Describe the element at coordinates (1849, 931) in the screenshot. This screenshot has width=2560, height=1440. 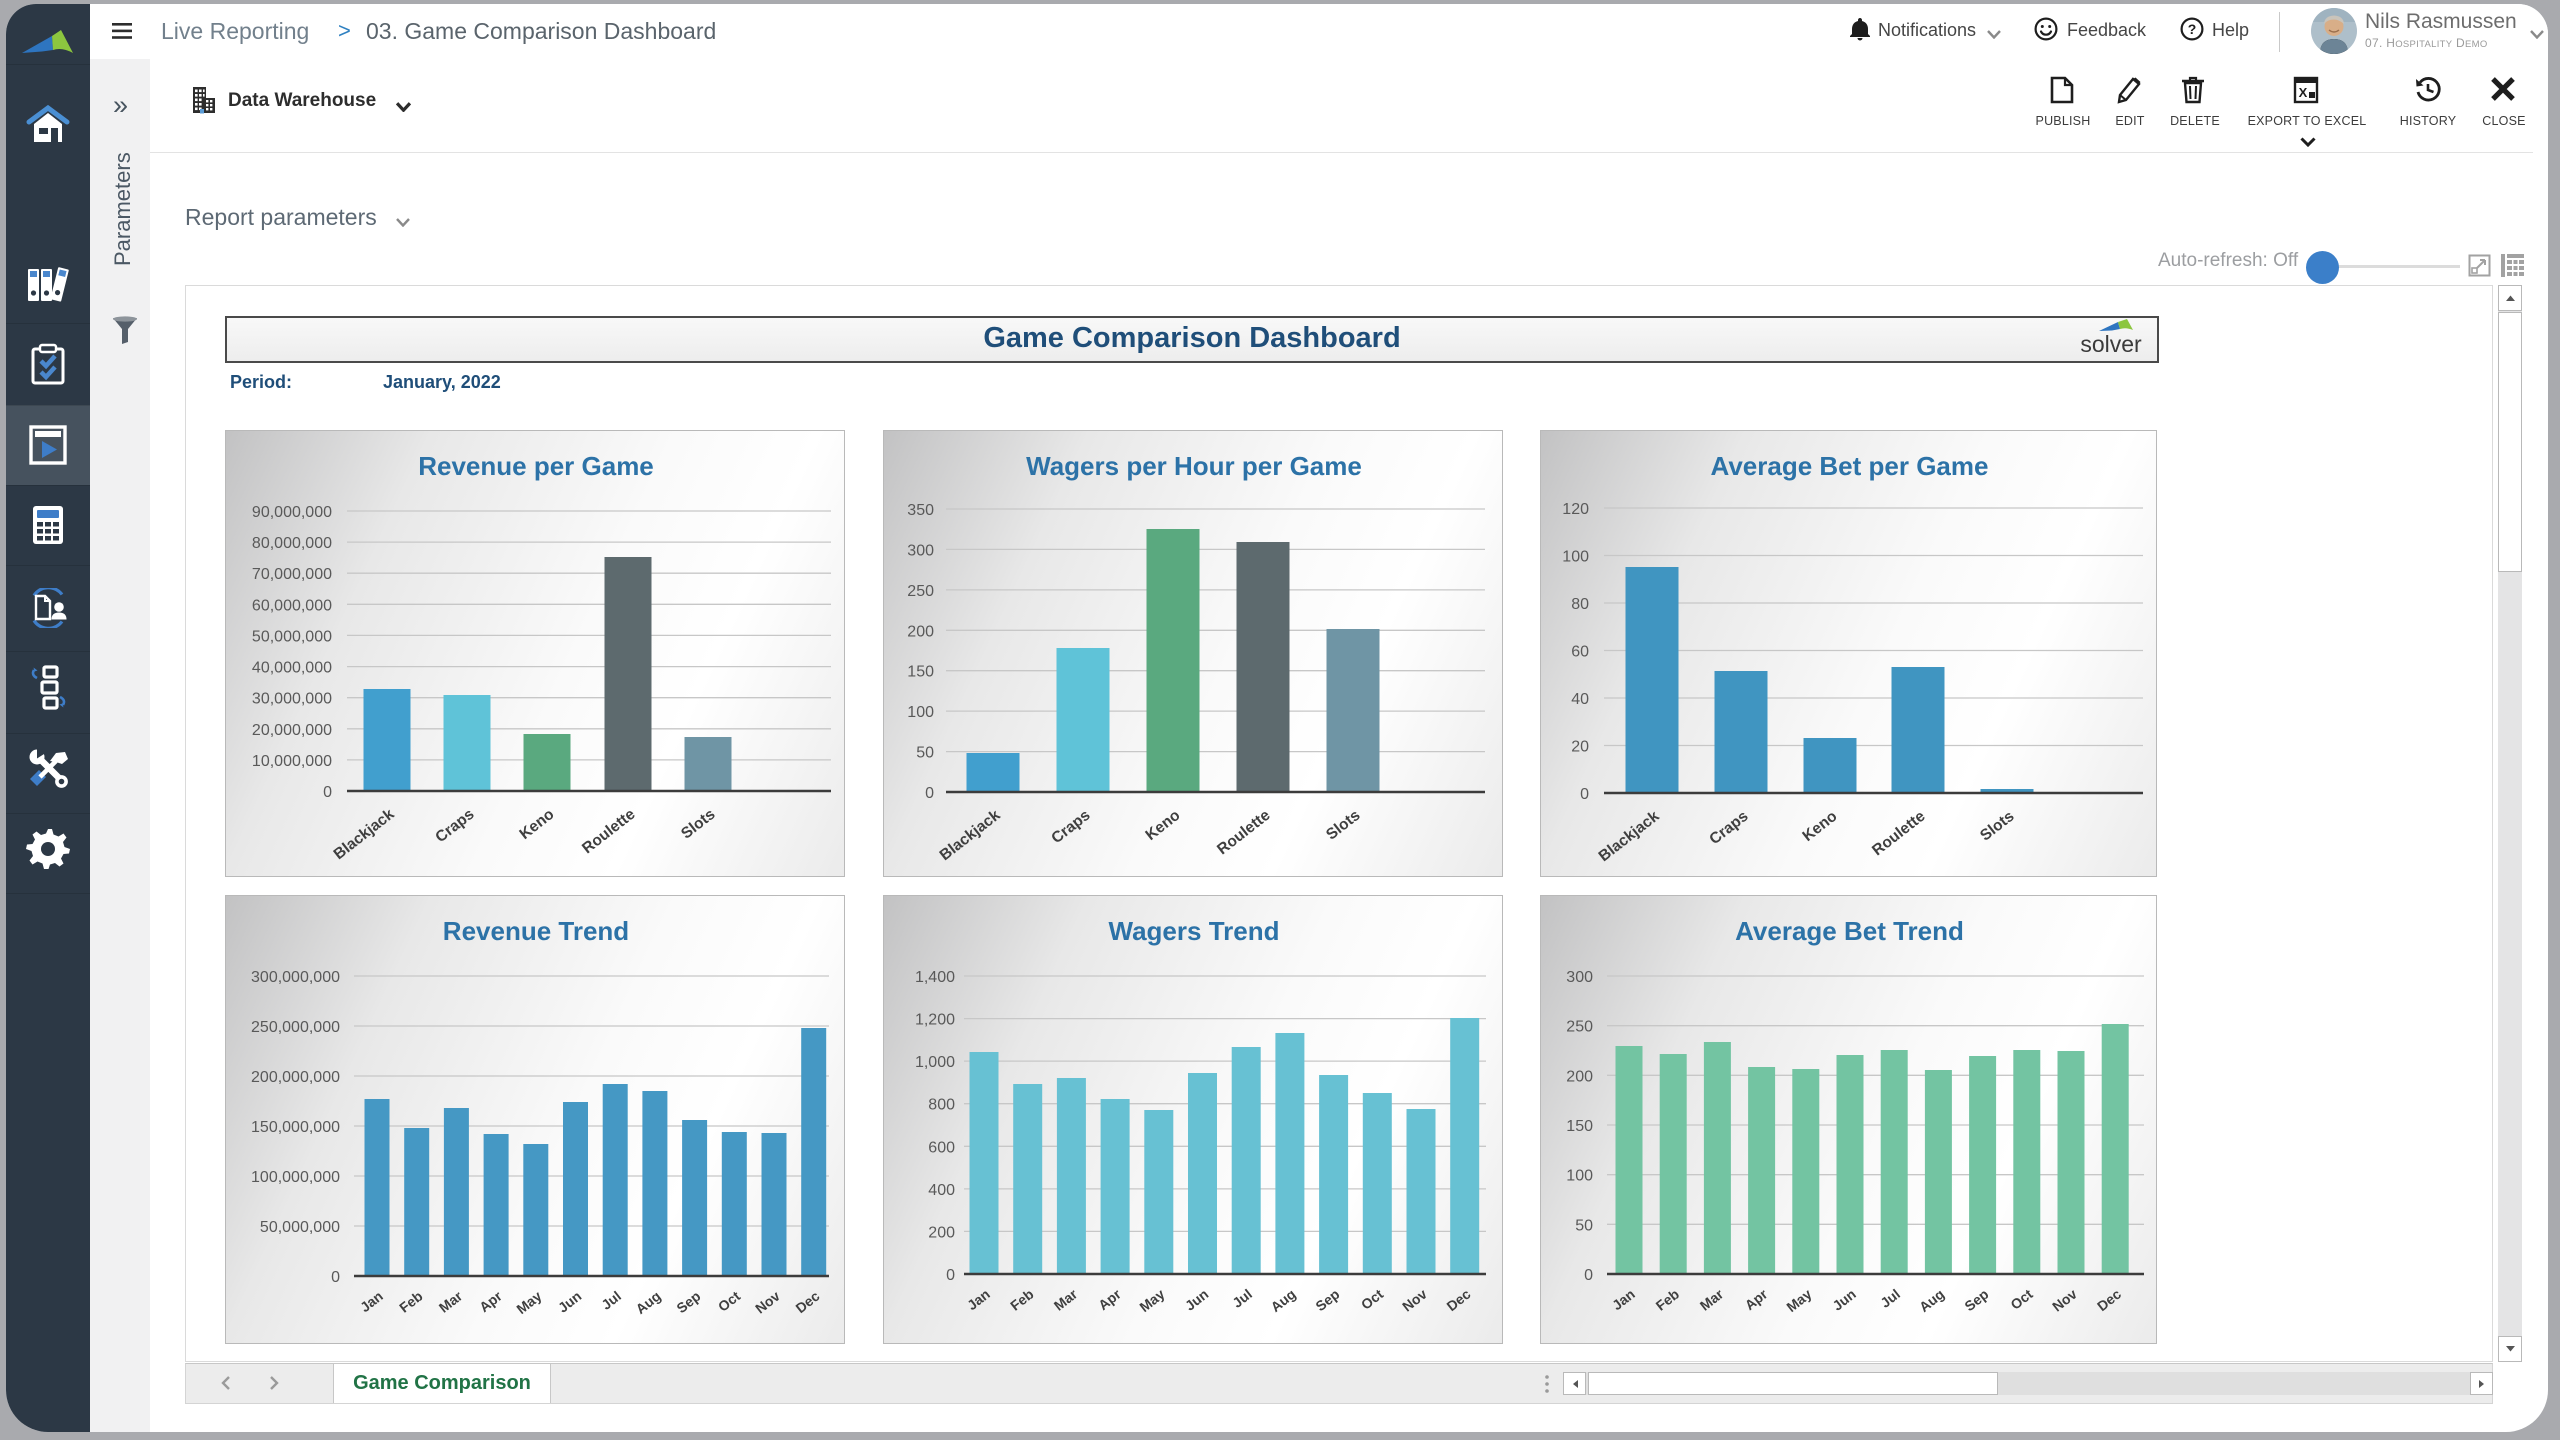
I see `svg-text: Average Bet Trend` at that location.